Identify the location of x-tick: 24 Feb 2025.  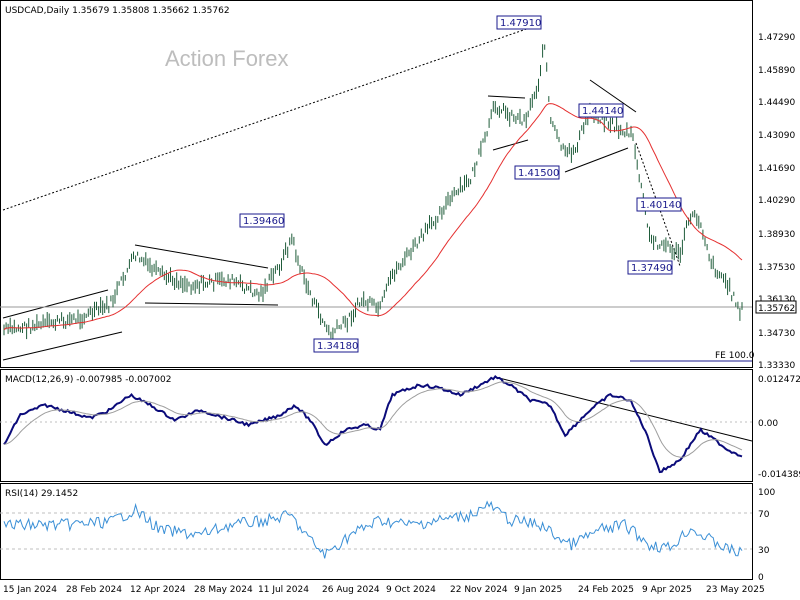
(606, 590).